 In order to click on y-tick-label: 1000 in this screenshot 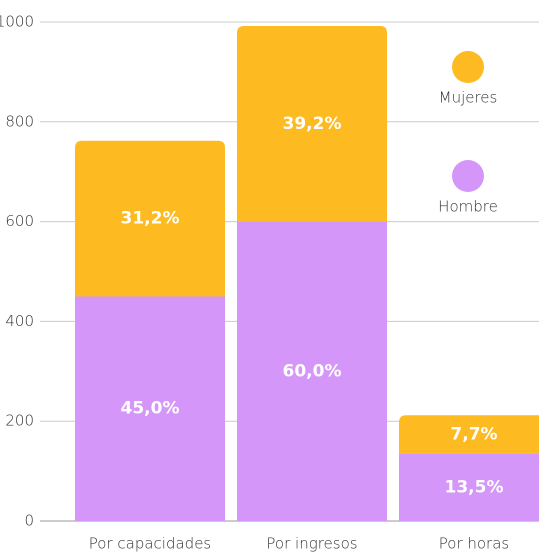, I will do `click(17, 22)`.